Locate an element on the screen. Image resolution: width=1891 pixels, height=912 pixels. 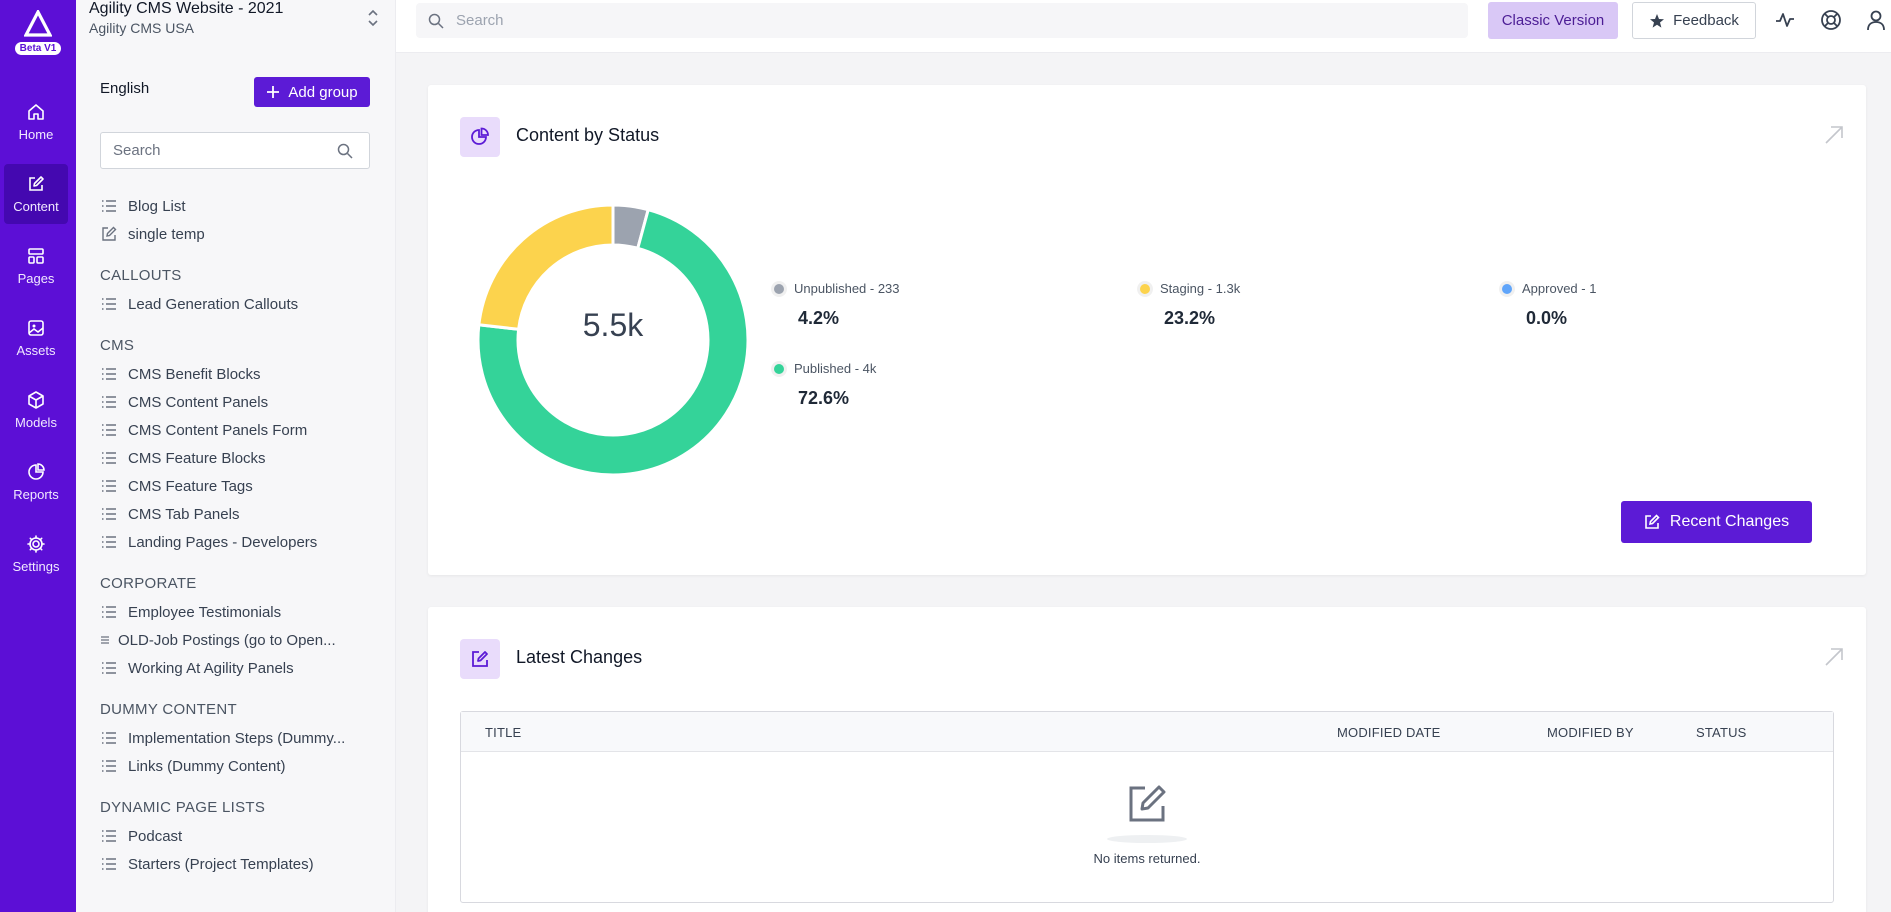
nav-content: Content is located at coordinates (36, 194).